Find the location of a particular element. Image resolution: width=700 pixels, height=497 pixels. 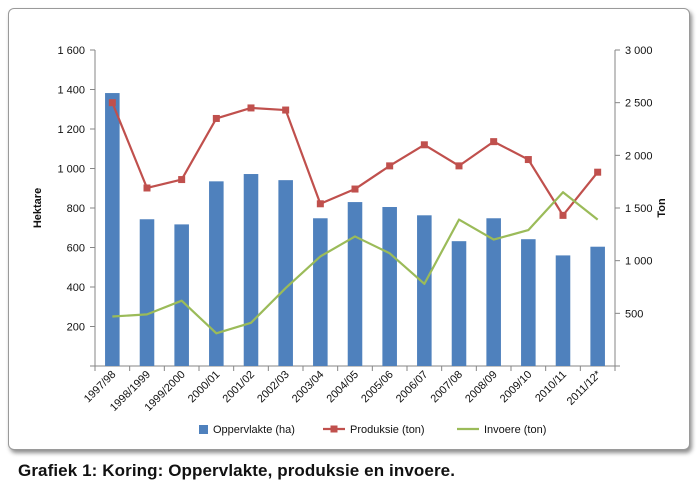

right-tick-label: 1 500 is located at coordinates (639, 209).